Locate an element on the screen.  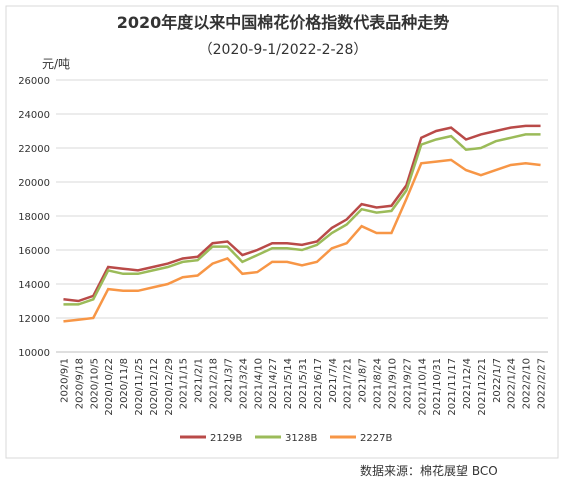
x-tick-label: 2021/10/31 is located at coordinates (437, 387).